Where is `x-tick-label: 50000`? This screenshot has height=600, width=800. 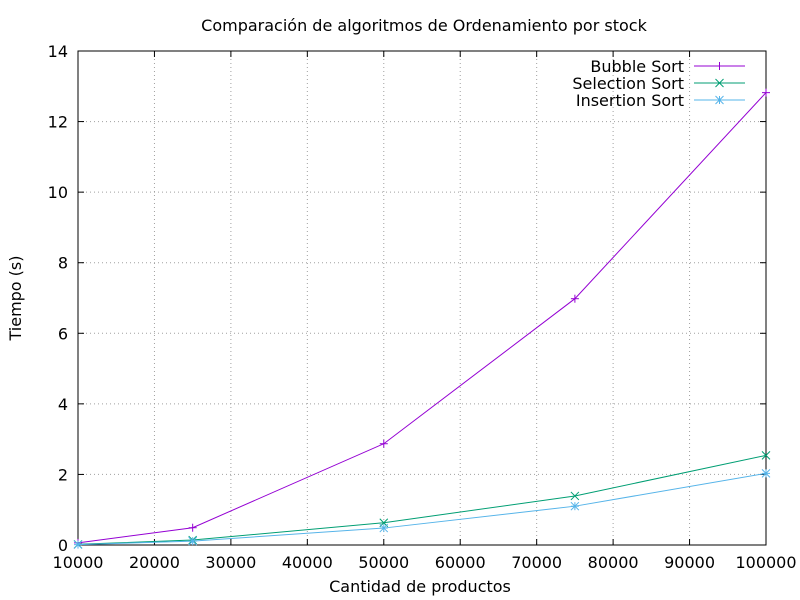
x-tick-label: 50000 is located at coordinates (383, 562).